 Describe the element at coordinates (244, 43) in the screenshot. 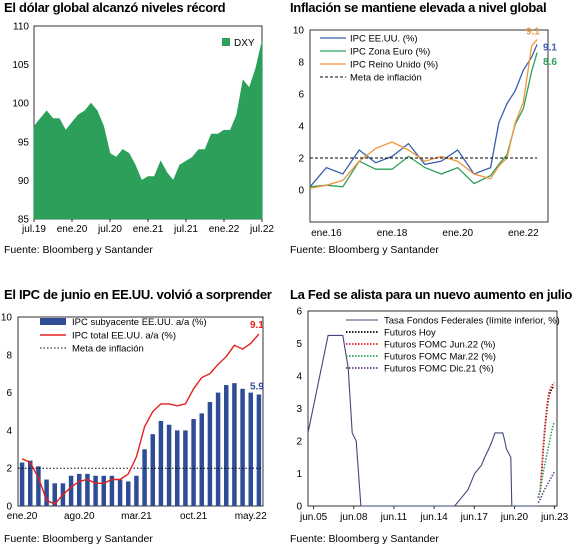

I see `legend-label: DXY` at that location.